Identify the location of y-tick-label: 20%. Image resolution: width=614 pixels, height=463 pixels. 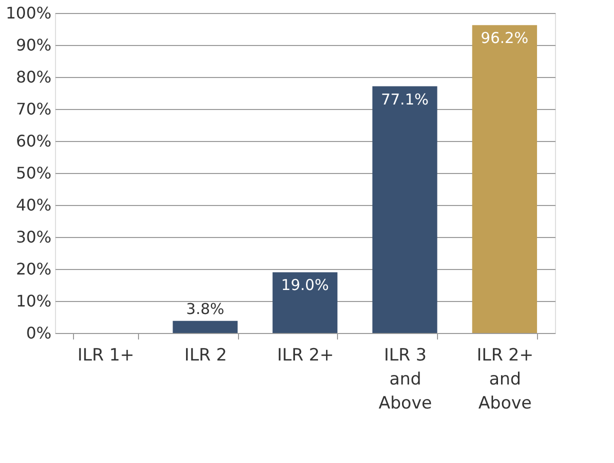
(34, 269).